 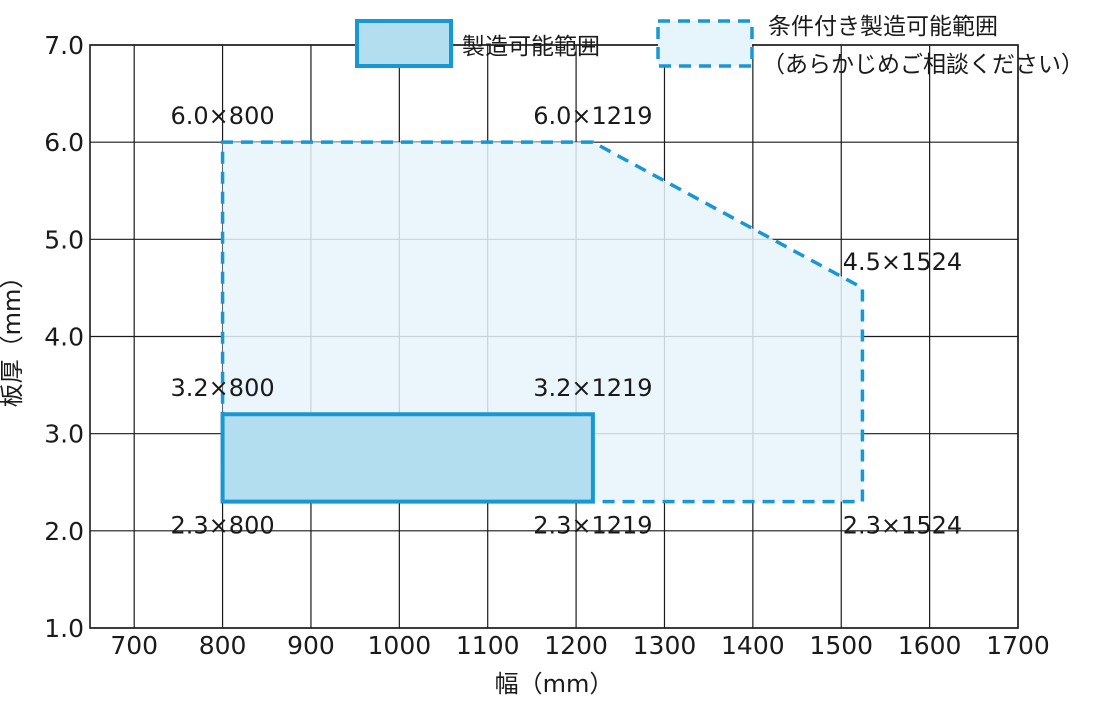 What do you see at coordinates (665, 645) in the screenshot?
I see `x-tick-label: 1300` at bounding box center [665, 645].